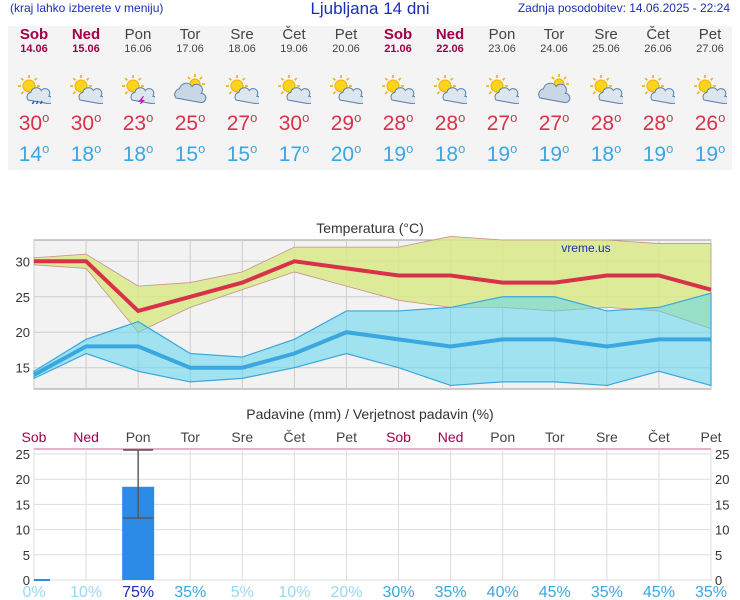 This screenshot has width=740, height=600. Describe the element at coordinates (34, 96) in the screenshot. I see `day-column: Sob 14.06 30o 14o` at that location.